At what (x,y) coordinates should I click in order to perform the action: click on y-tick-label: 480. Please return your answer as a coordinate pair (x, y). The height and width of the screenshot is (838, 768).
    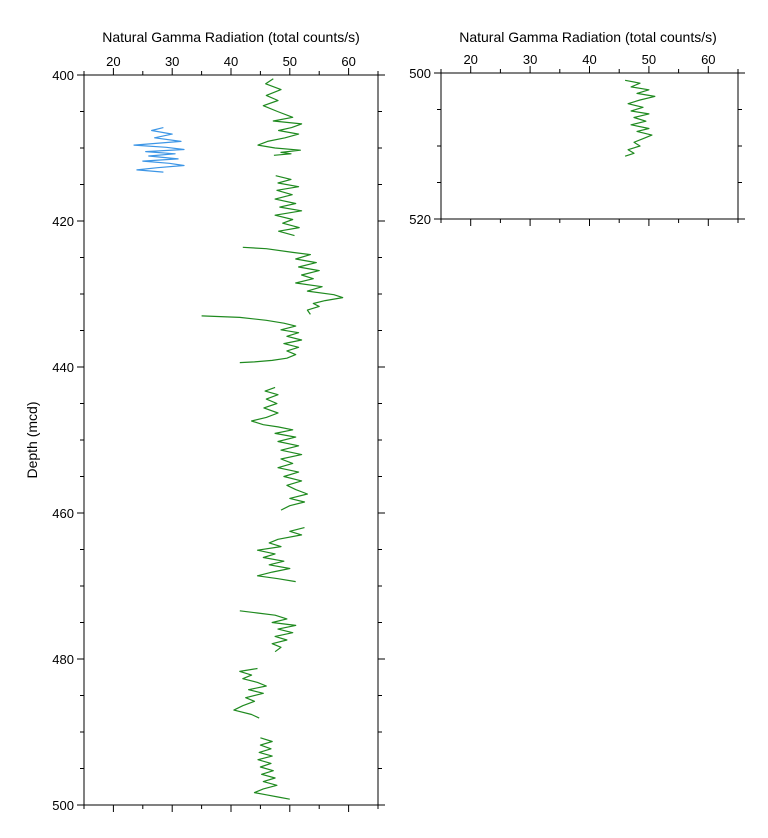
    Looking at the image, I should click on (63, 659).